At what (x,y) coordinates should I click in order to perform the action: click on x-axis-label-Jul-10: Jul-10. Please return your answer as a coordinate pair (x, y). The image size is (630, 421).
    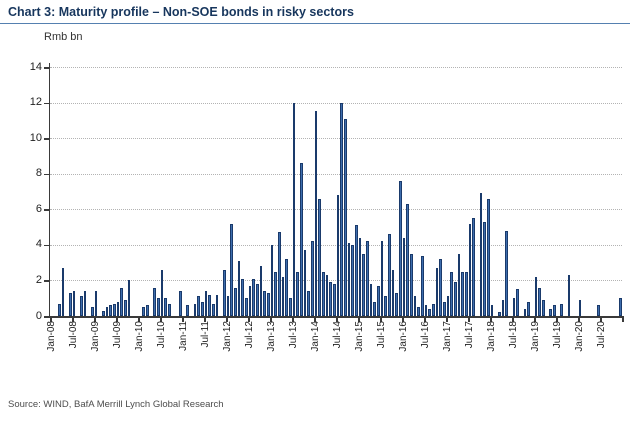
    Looking at the image, I should click on (161, 335).